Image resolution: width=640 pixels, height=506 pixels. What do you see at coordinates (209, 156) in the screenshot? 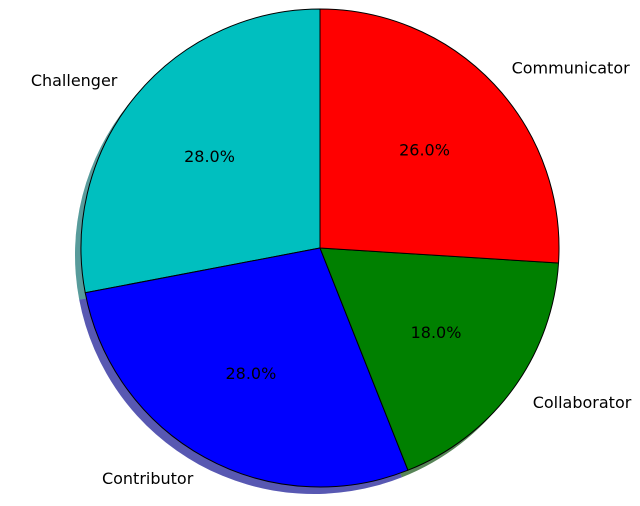
I see `percent-label-challenger: 28.0%` at bounding box center [209, 156].